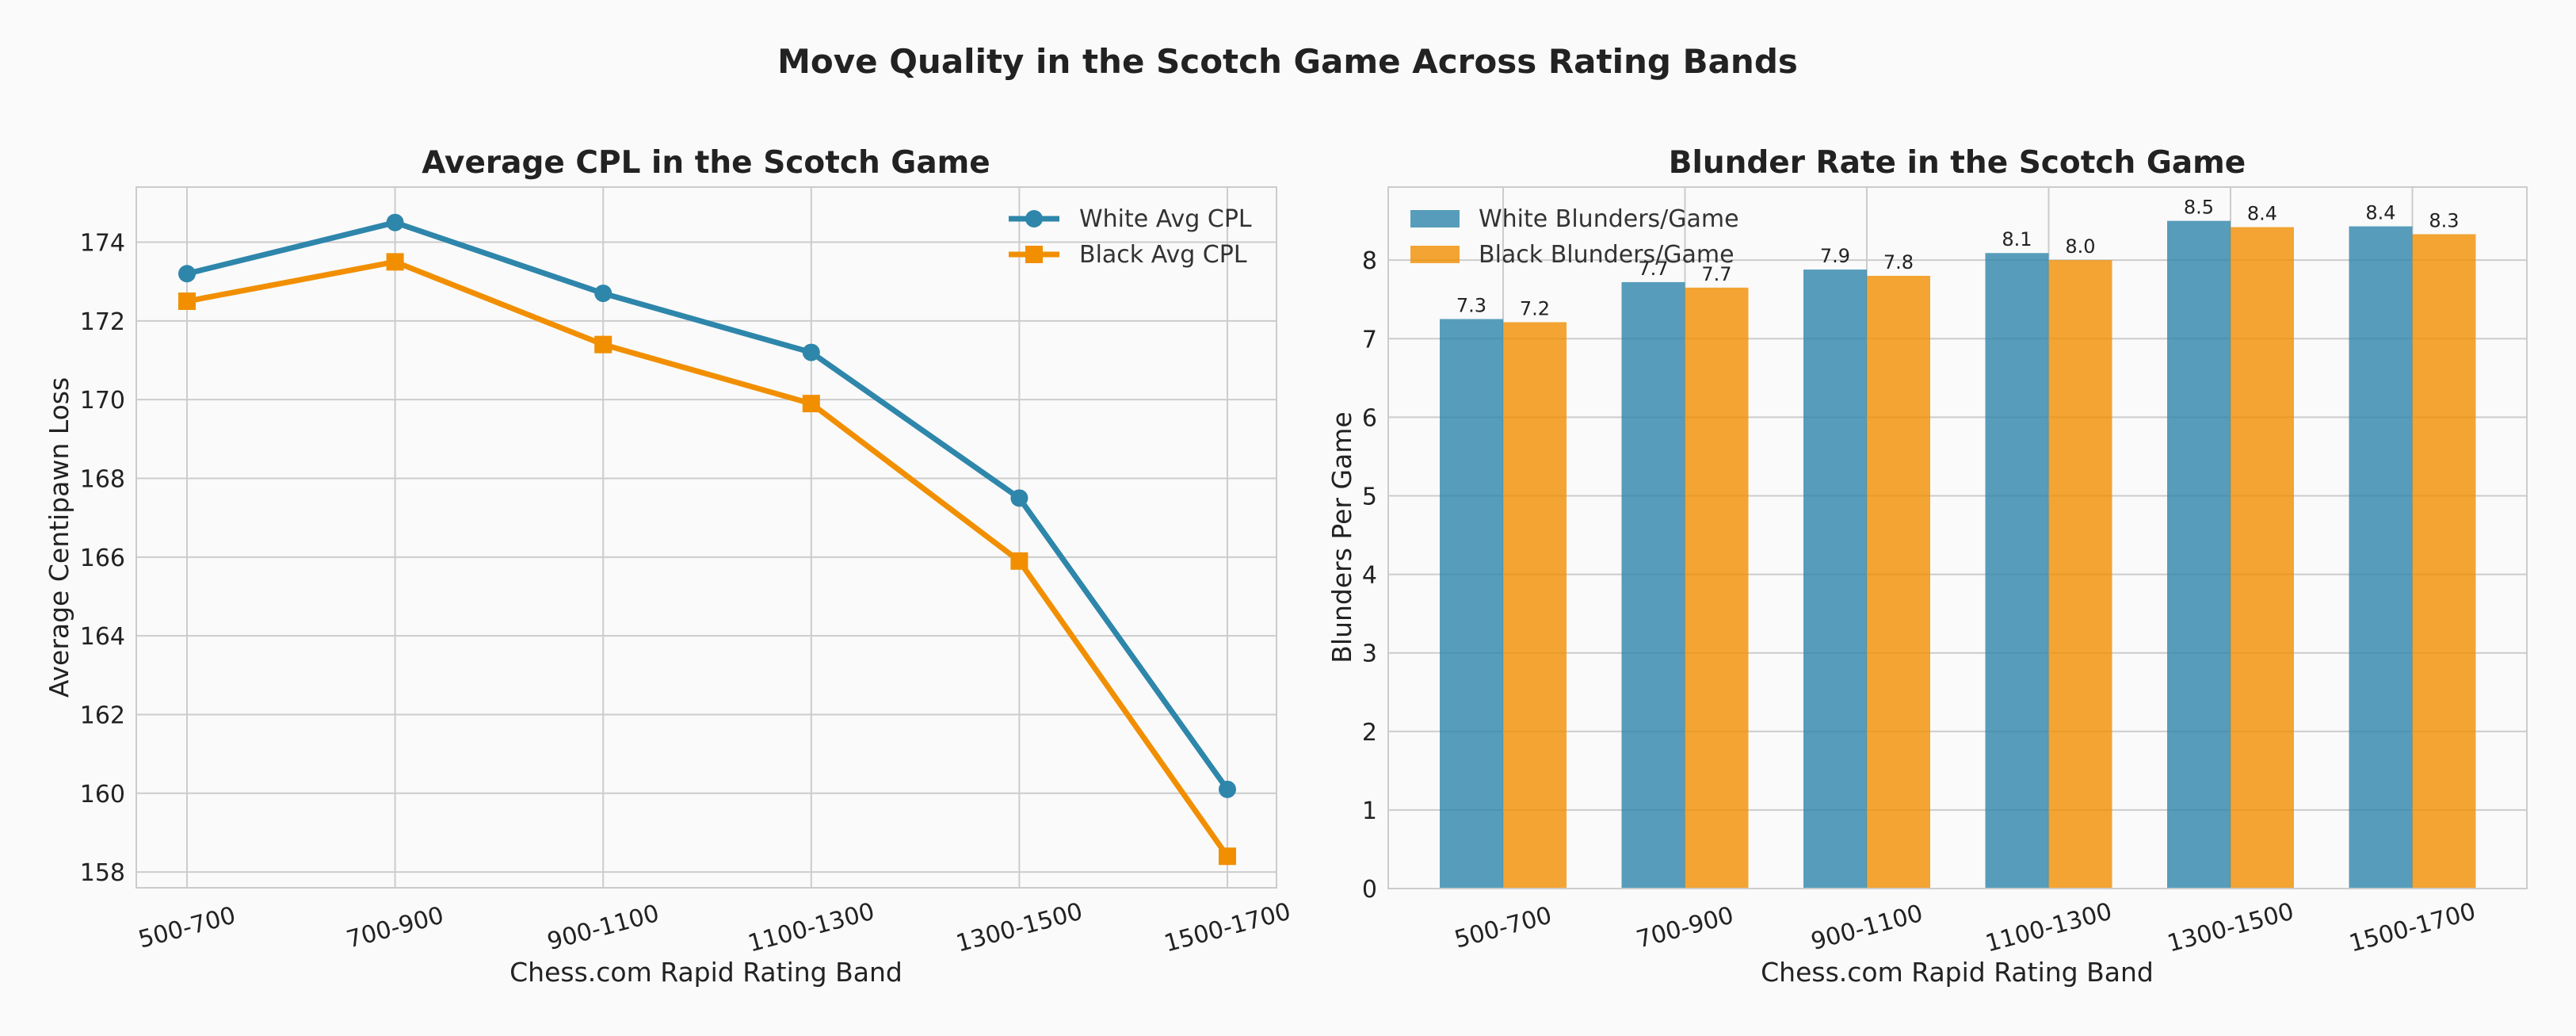 Image resolution: width=2576 pixels, height=1036 pixels. Describe the element at coordinates (1369, 261) in the screenshot. I see `blunder-y-tick-label: 8` at that location.